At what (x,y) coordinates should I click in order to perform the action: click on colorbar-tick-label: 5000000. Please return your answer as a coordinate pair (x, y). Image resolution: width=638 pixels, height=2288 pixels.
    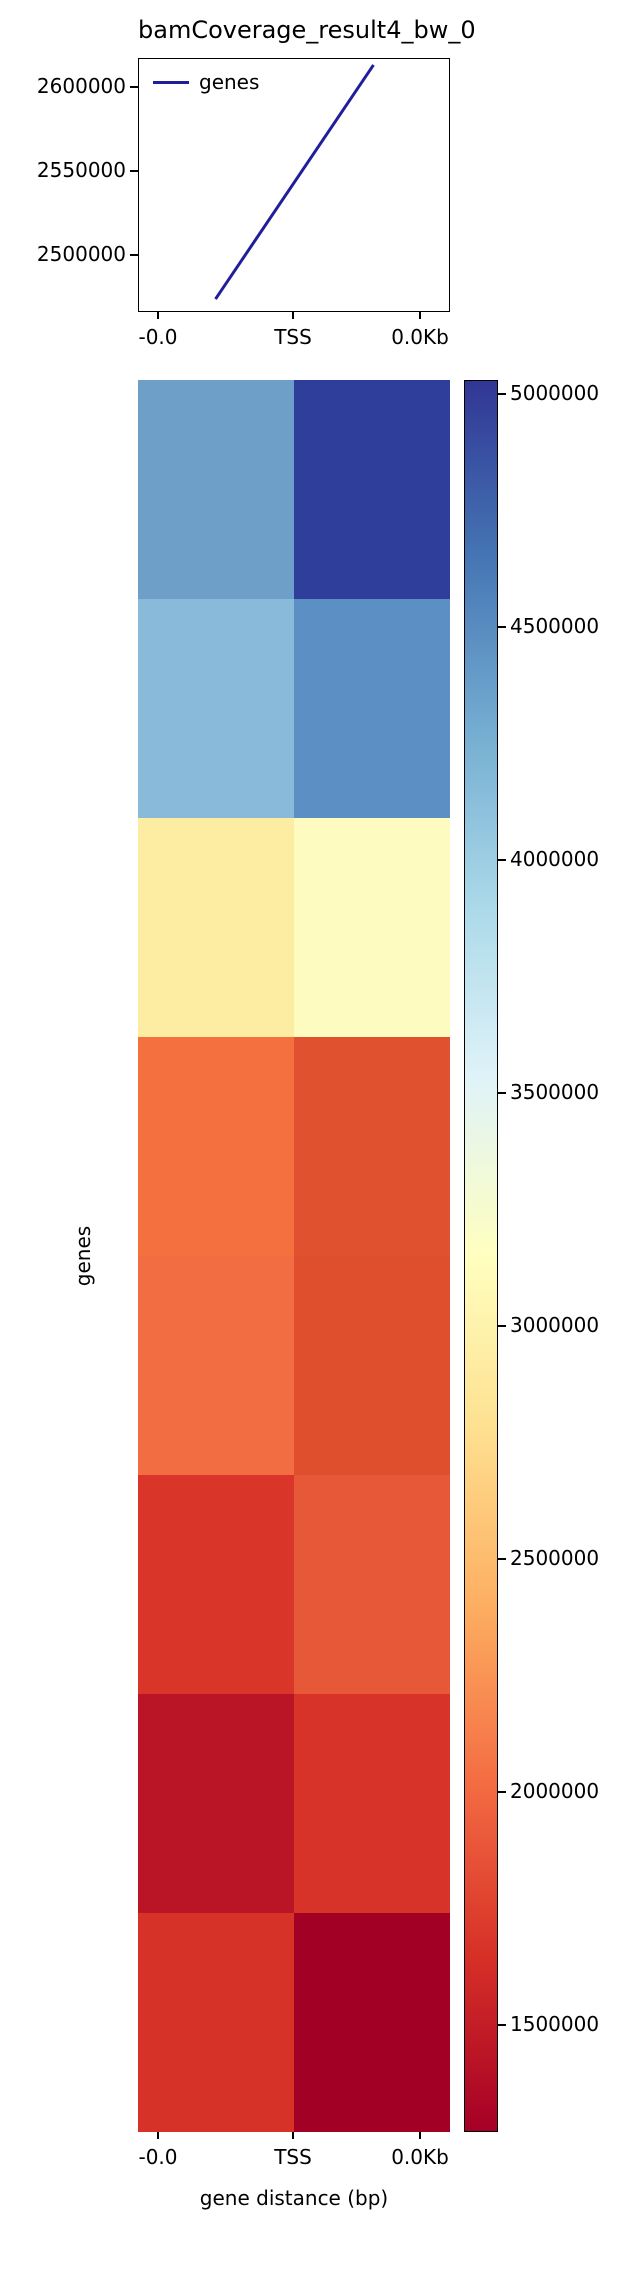
    Looking at the image, I should click on (555, 393).